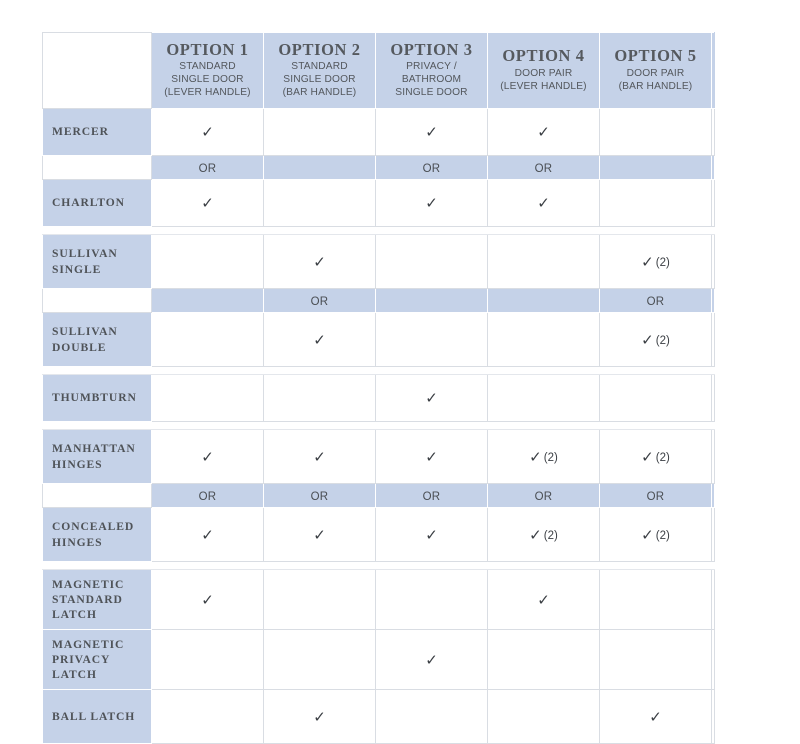  What do you see at coordinates (97, 132) in the screenshot?
I see `row-label: MERCER` at bounding box center [97, 132].